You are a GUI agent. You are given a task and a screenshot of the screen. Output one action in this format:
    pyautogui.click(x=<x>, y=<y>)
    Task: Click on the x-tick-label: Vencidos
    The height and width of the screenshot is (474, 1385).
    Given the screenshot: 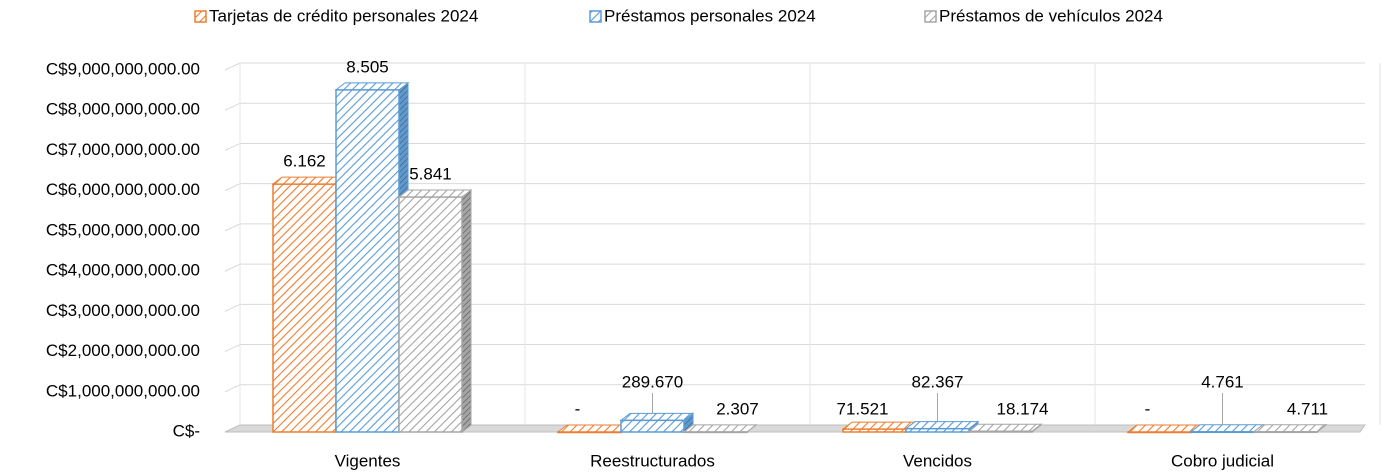 What is the action you would take?
    pyautogui.click(x=937, y=460)
    